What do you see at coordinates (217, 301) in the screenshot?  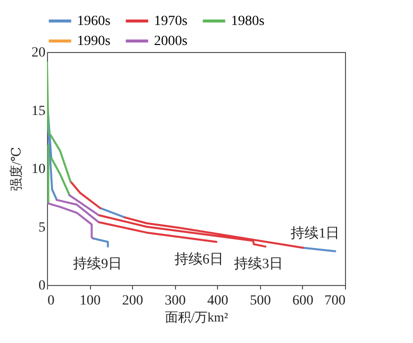 I see `x-tick-label: 400` at bounding box center [217, 301].